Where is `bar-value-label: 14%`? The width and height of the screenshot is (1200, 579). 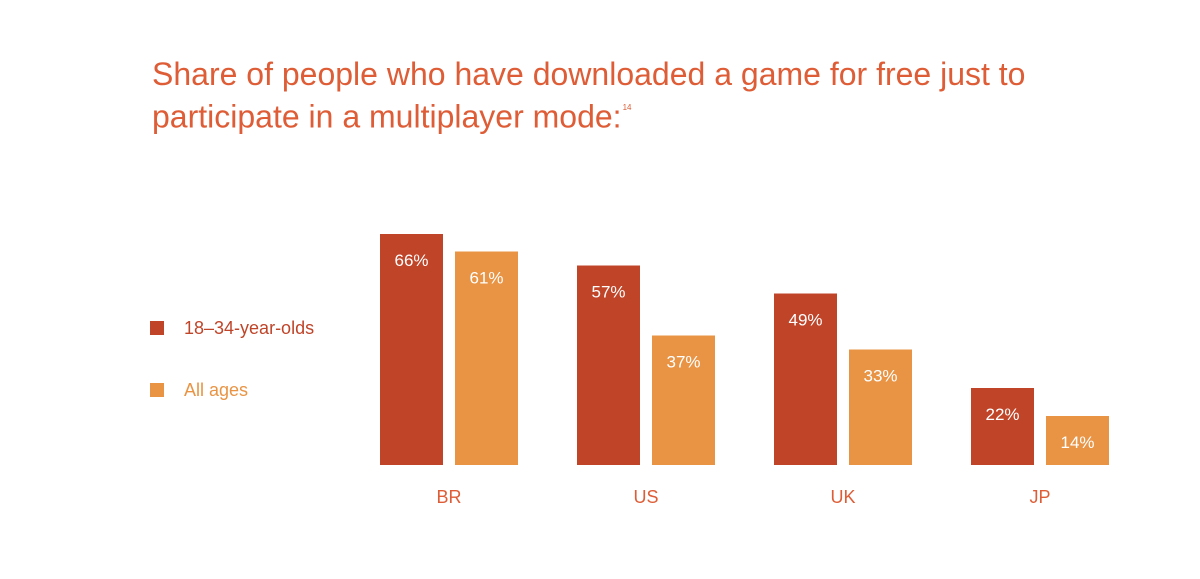 bar-value-label: 14% is located at coordinates (1077, 442).